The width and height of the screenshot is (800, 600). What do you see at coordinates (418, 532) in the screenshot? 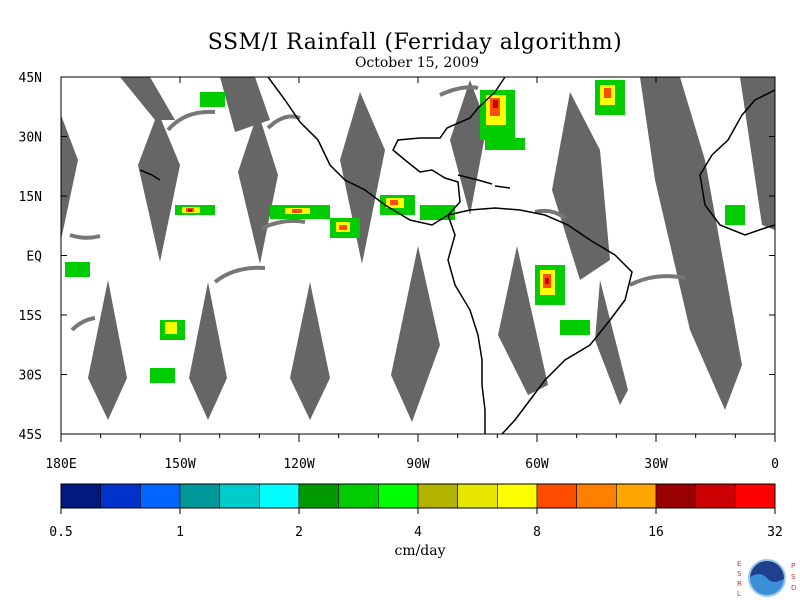
I see `colorbar-label: 4` at bounding box center [418, 532].